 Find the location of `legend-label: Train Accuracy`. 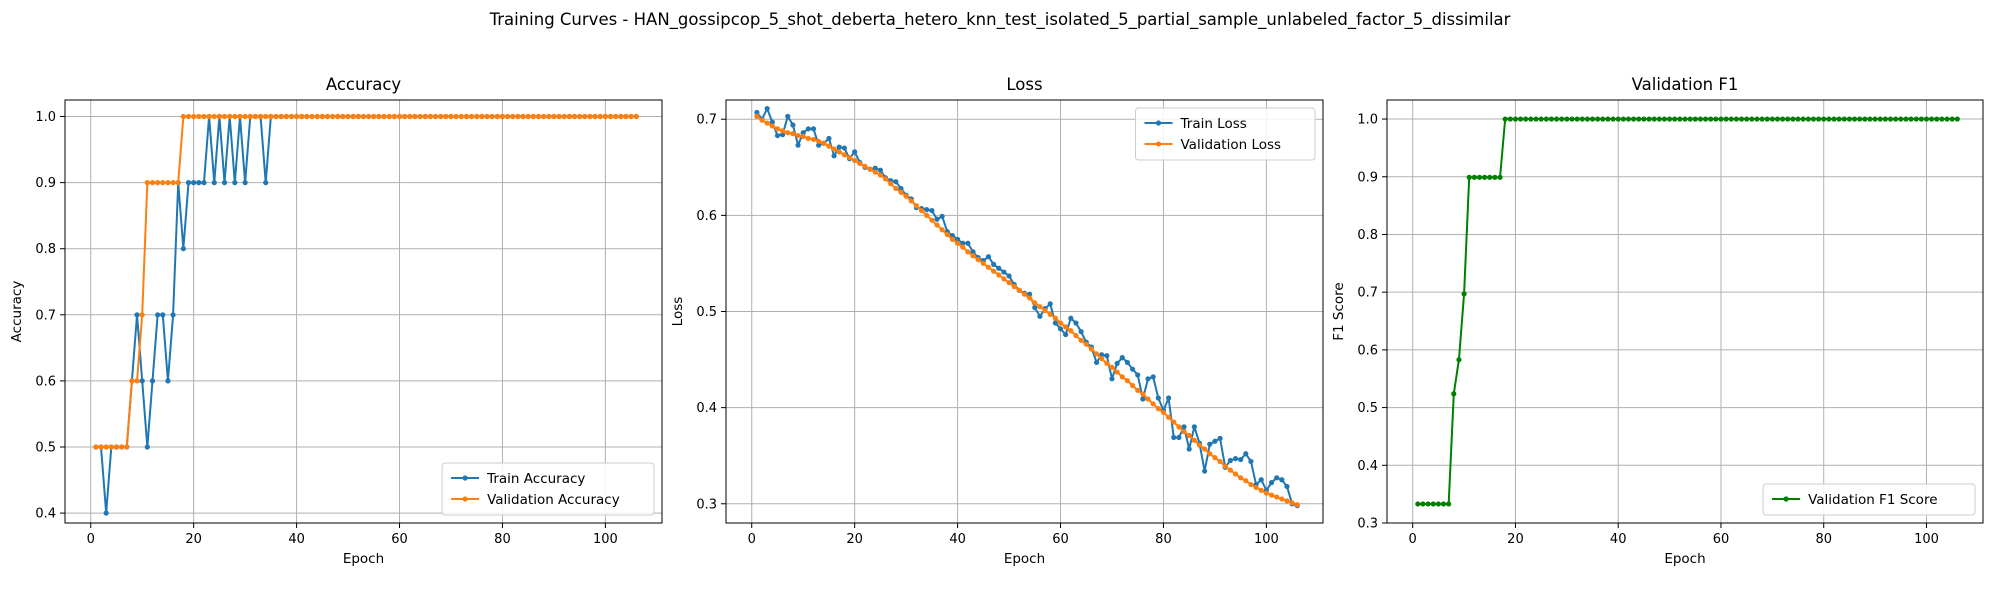

legend-label: Train Accuracy is located at coordinates (535, 479).